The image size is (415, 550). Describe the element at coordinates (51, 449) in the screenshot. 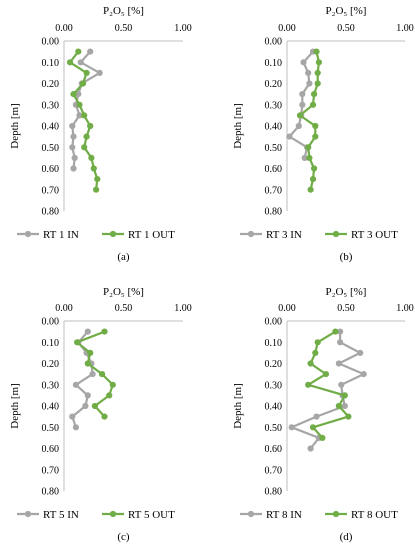

I see `panel-c-y-tick-label: 0.60` at that location.